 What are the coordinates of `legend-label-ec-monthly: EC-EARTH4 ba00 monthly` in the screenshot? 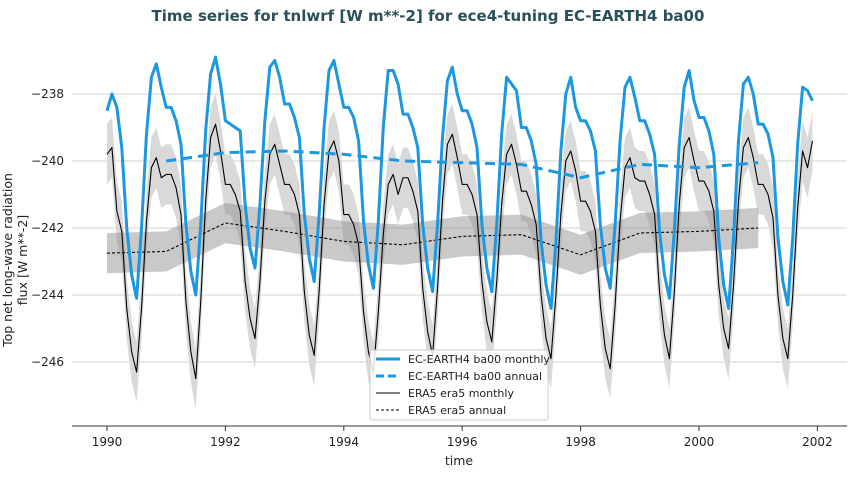 It's located at (479, 359).